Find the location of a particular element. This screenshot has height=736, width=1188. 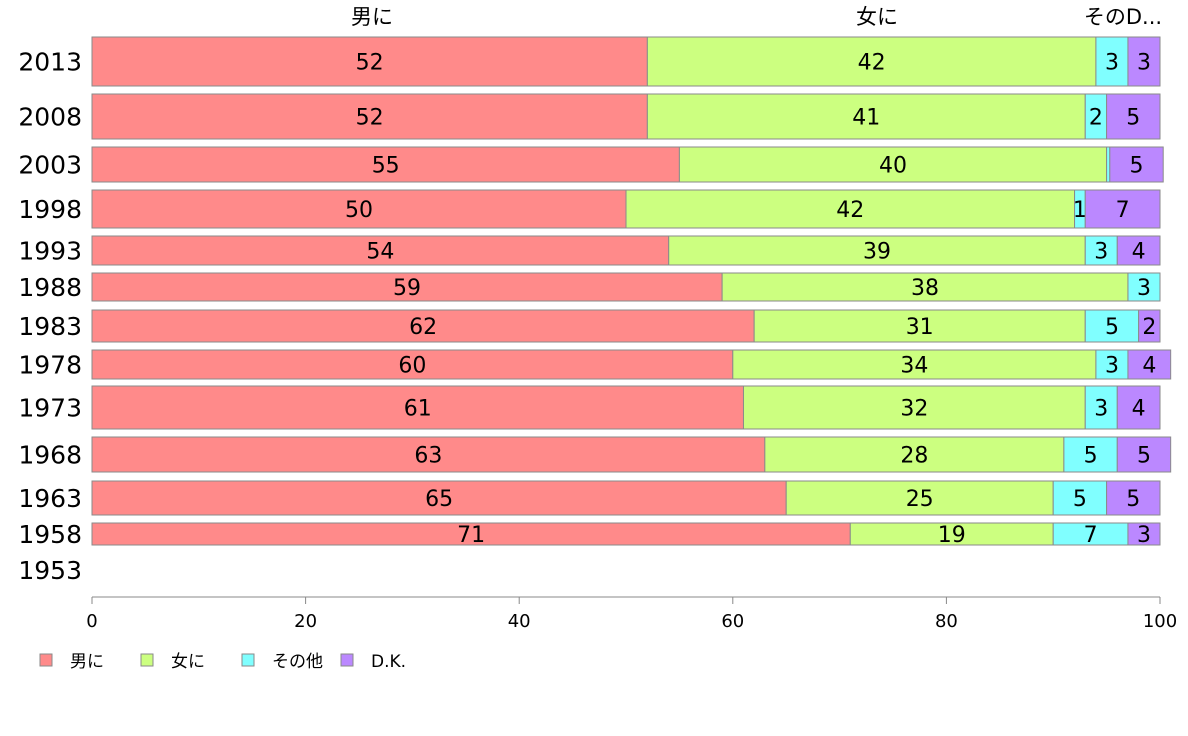

data-label: 25 is located at coordinates (920, 499).